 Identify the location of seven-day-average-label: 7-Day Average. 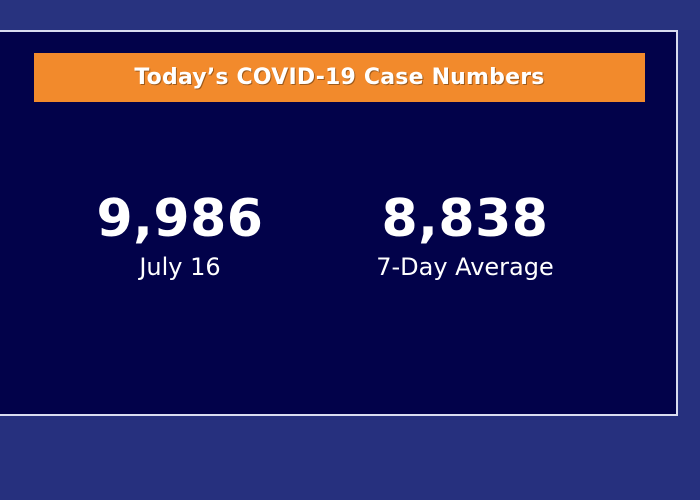
(465, 267).